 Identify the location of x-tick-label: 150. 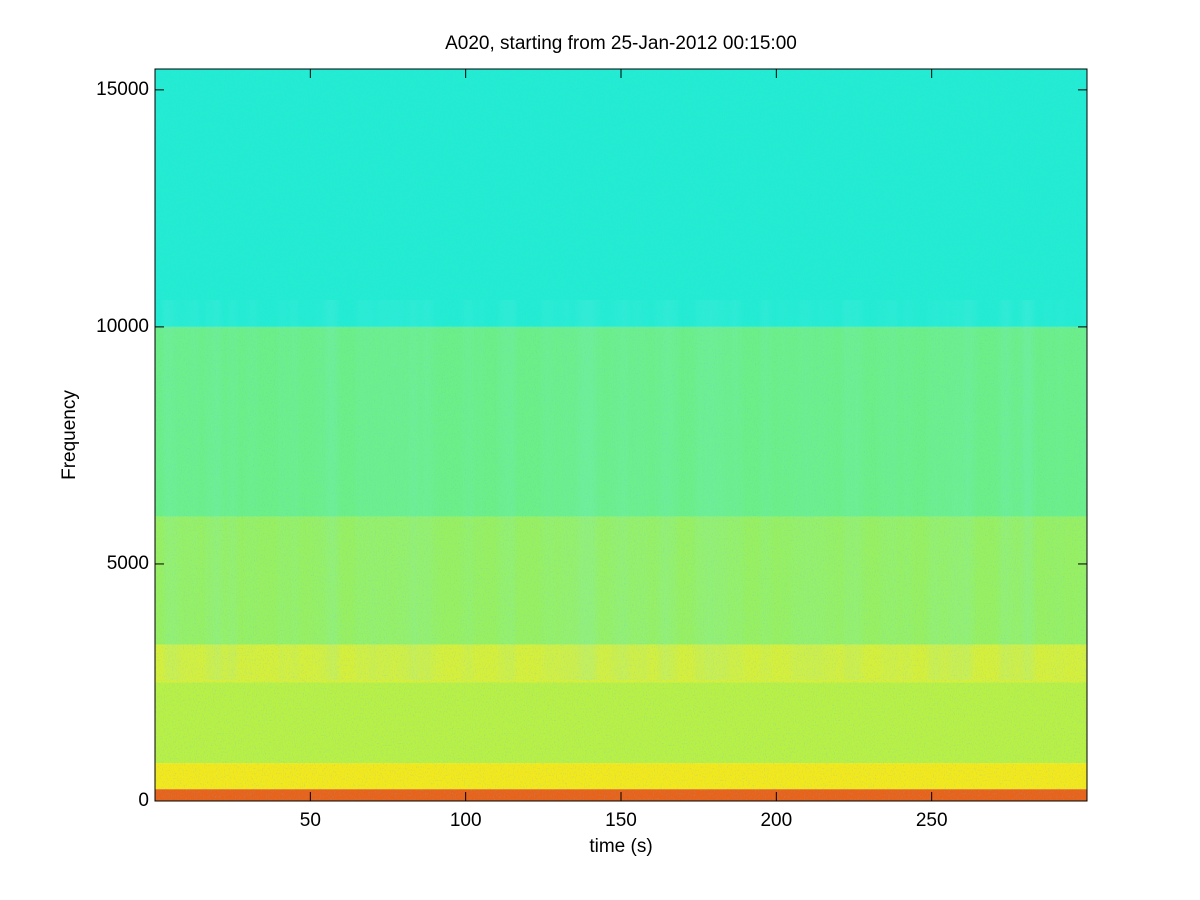
(621, 820).